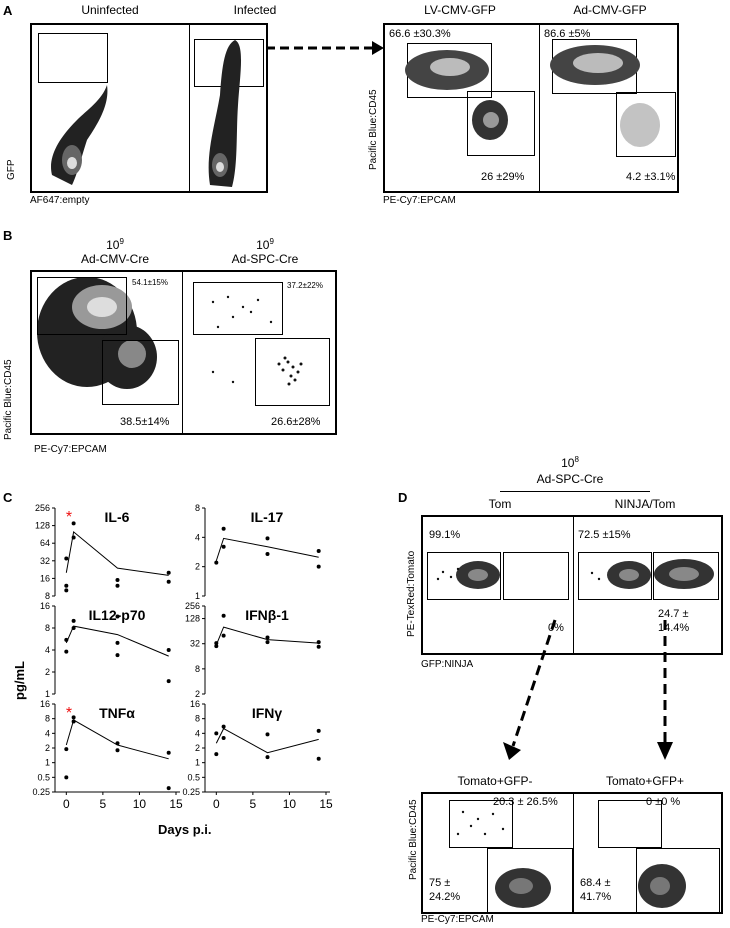 The image size is (730, 928). I want to click on panel-d-tom-title: Tom, so click(500, 504).